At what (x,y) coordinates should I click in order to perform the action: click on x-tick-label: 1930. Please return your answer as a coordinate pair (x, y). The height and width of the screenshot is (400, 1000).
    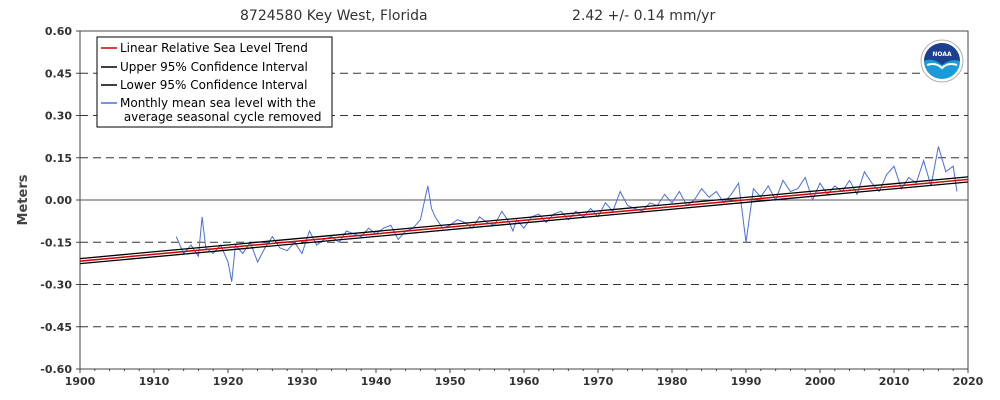
    Looking at the image, I should click on (302, 381).